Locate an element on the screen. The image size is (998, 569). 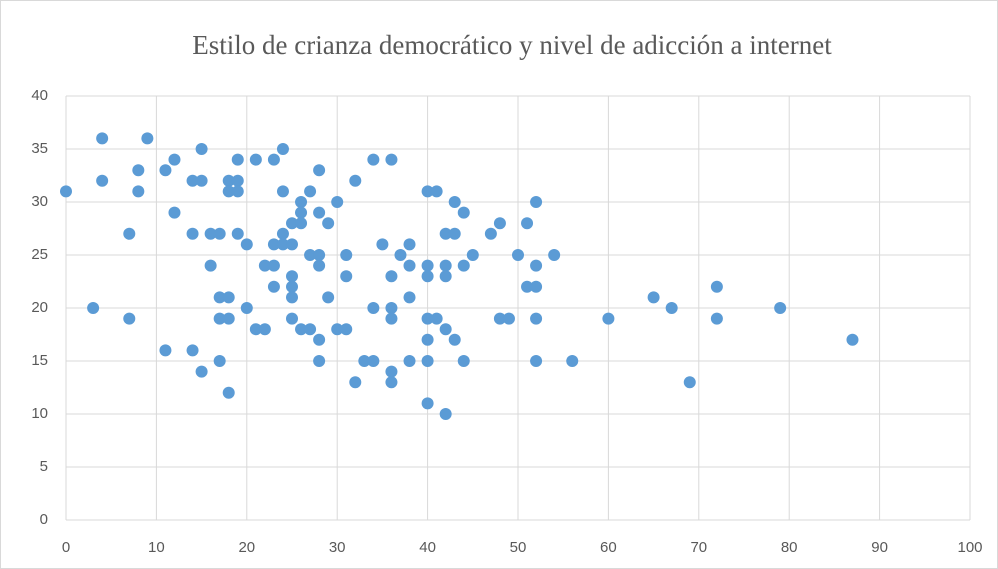
x-tick-label: 50 is located at coordinates (518, 547).